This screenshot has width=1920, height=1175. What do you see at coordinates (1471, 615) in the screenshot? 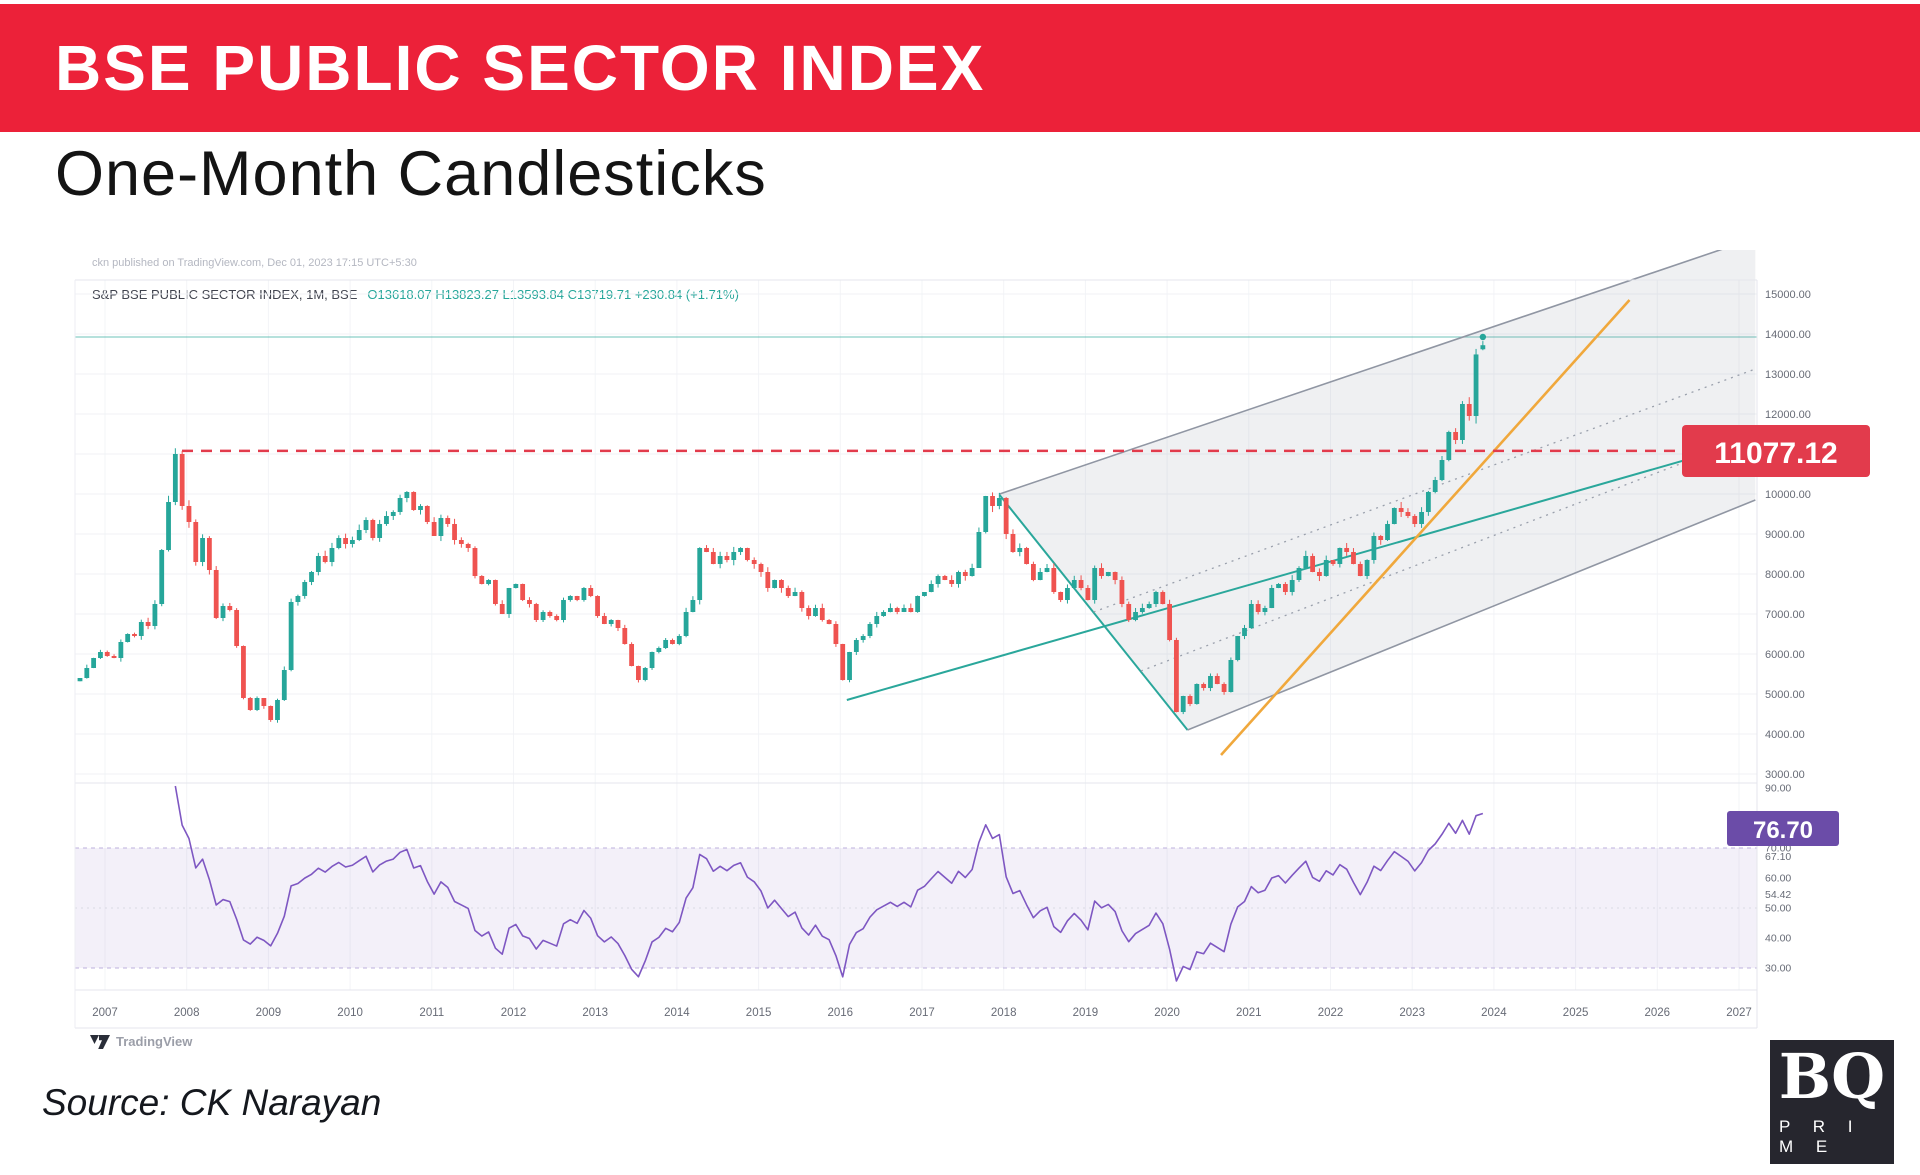
I see `channel-lower` at bounding box center [1471, 615].